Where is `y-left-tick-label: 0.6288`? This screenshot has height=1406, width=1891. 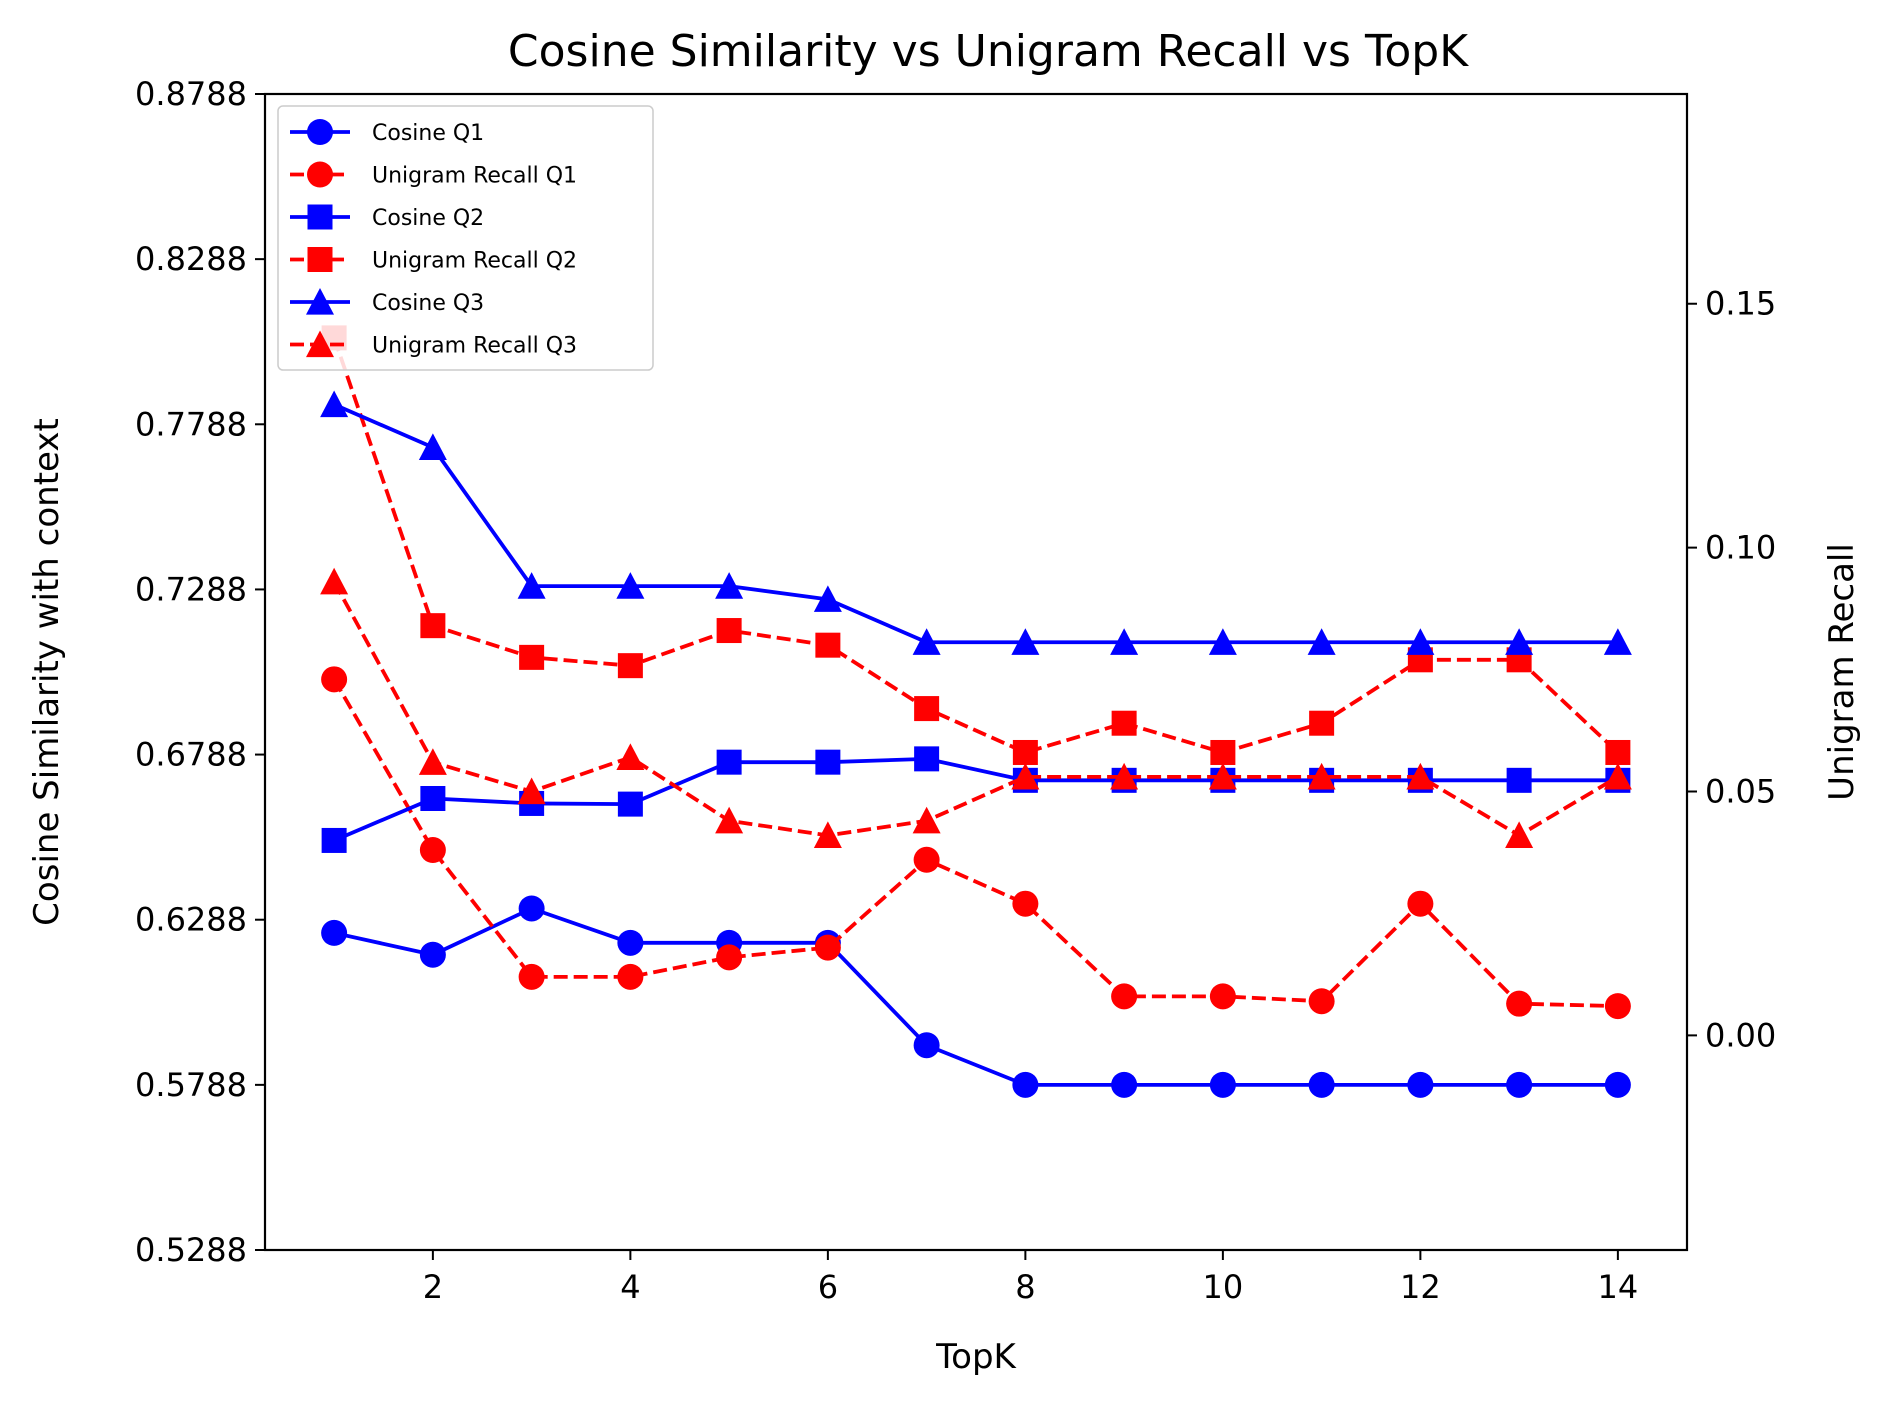
y-left-tick-label: 0.6288 is located at coordinates (191, 920).